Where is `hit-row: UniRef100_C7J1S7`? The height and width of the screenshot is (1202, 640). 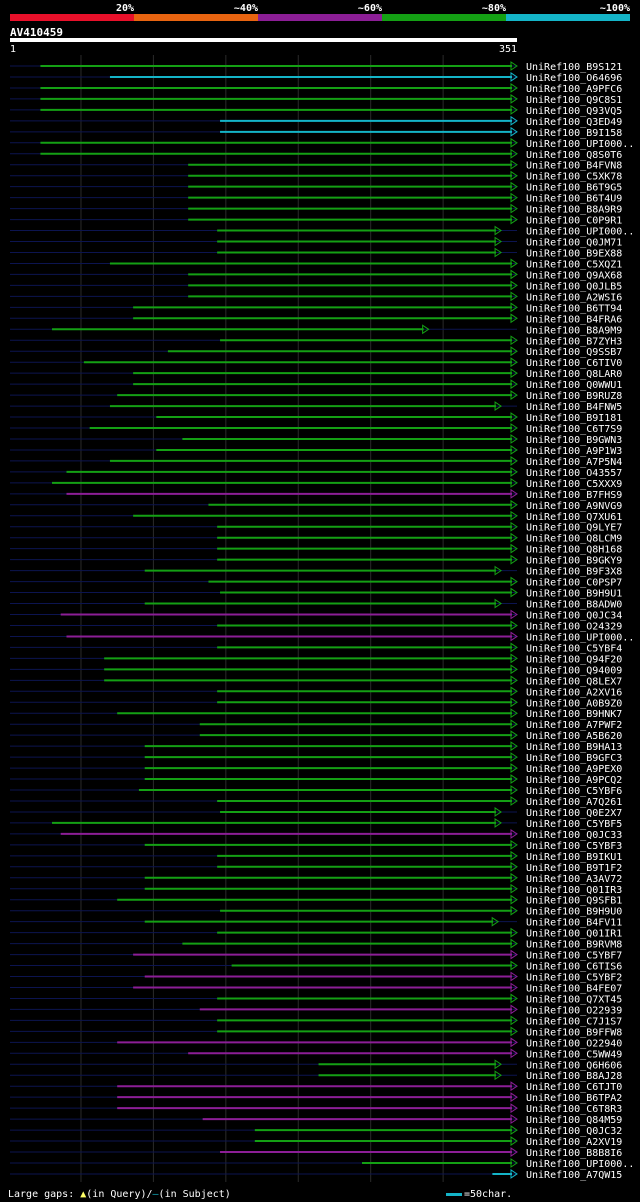
hit-row: UniRef100_C7J1S7 is located at coordinates (316, 1021).